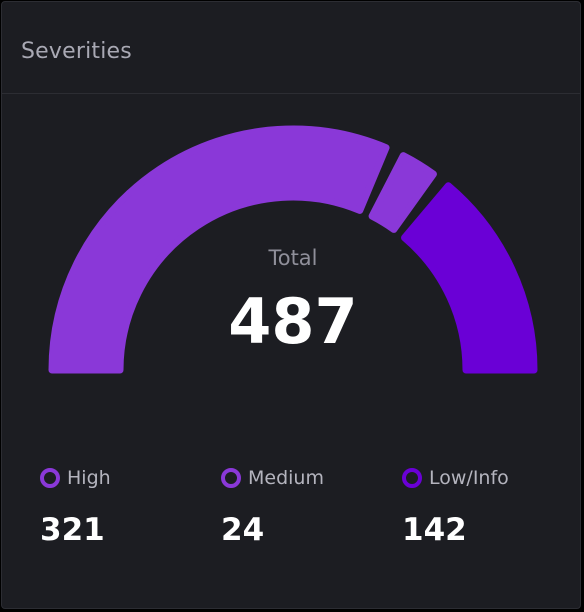 This screenshot has height=612, width=584. What do you see at coordinates (50, 478) in the screenshot?
I see `high-ring-icon` at bounding box center [50, 478].